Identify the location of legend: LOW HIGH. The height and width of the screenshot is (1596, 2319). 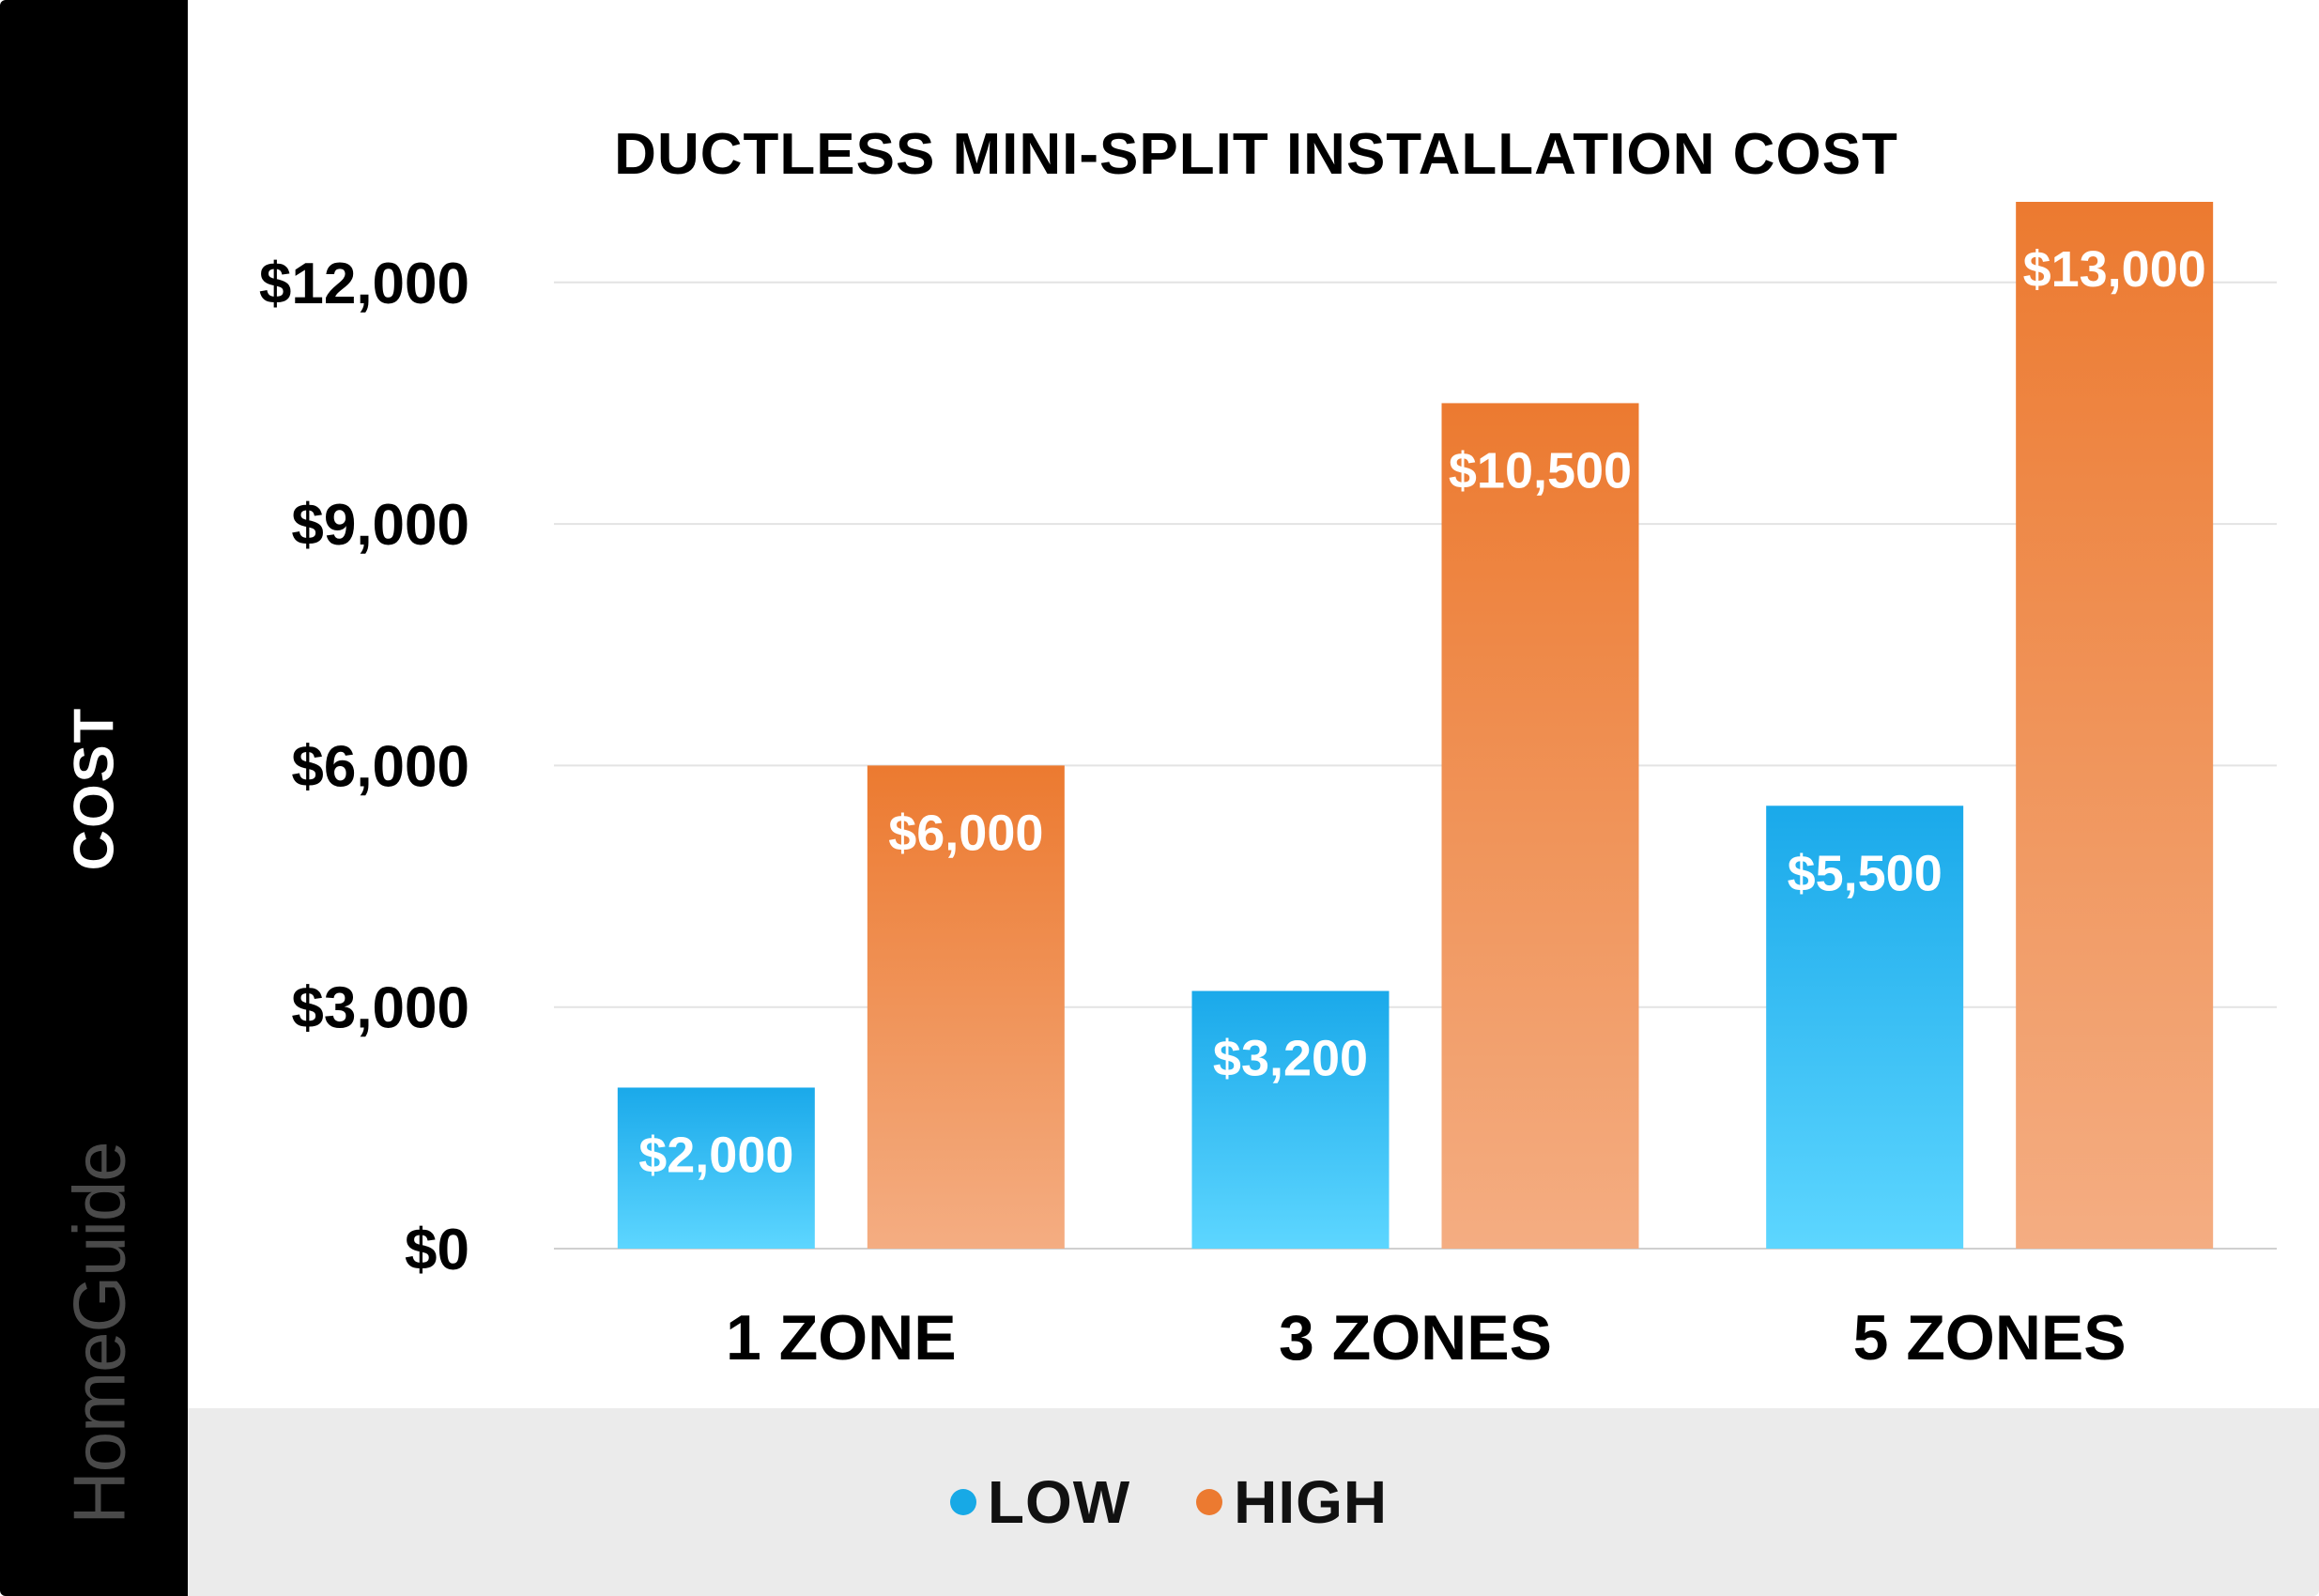
(1253, 1502).